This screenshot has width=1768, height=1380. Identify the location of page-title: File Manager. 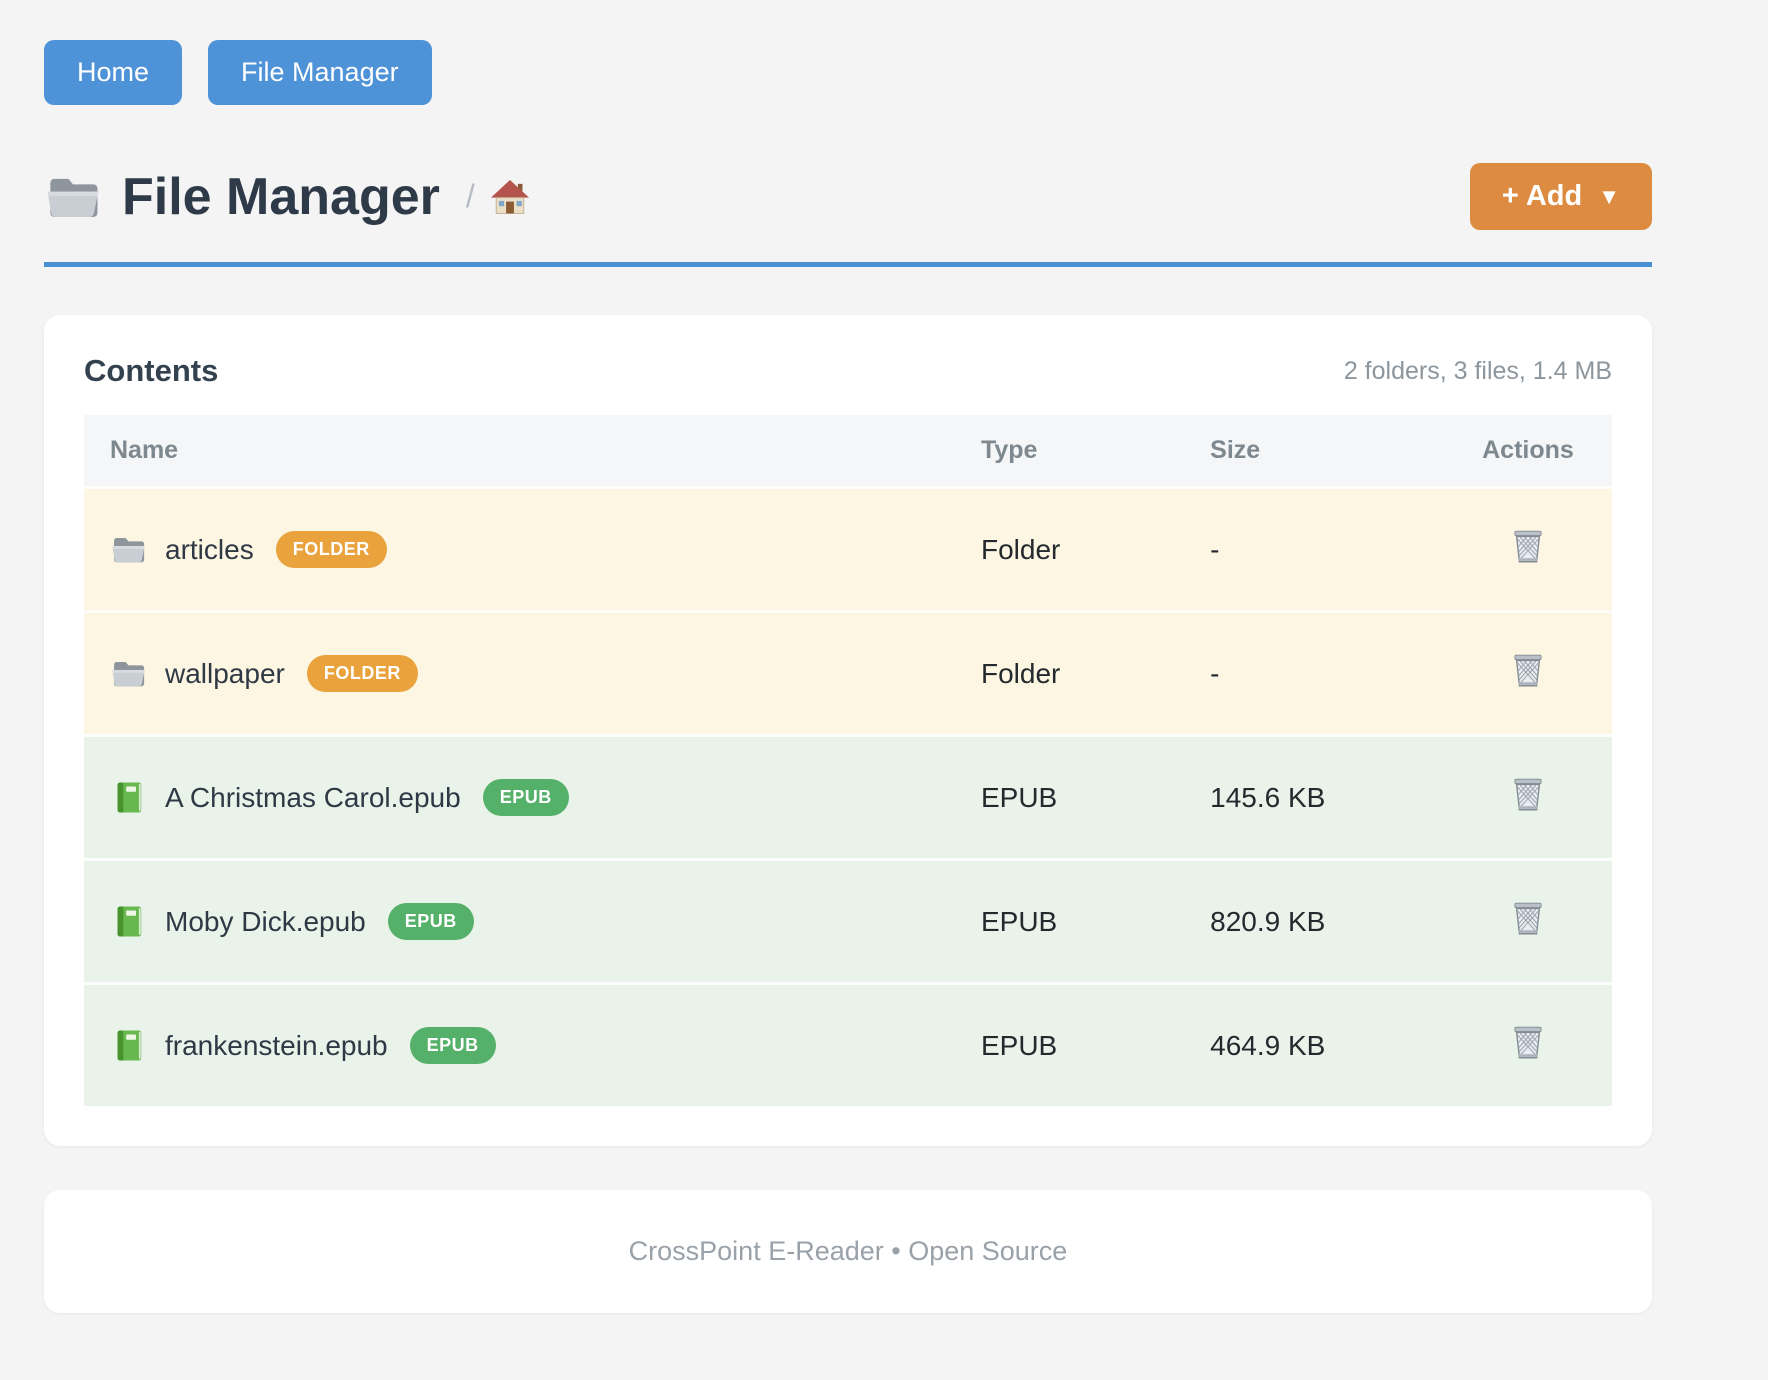
(242, 197).